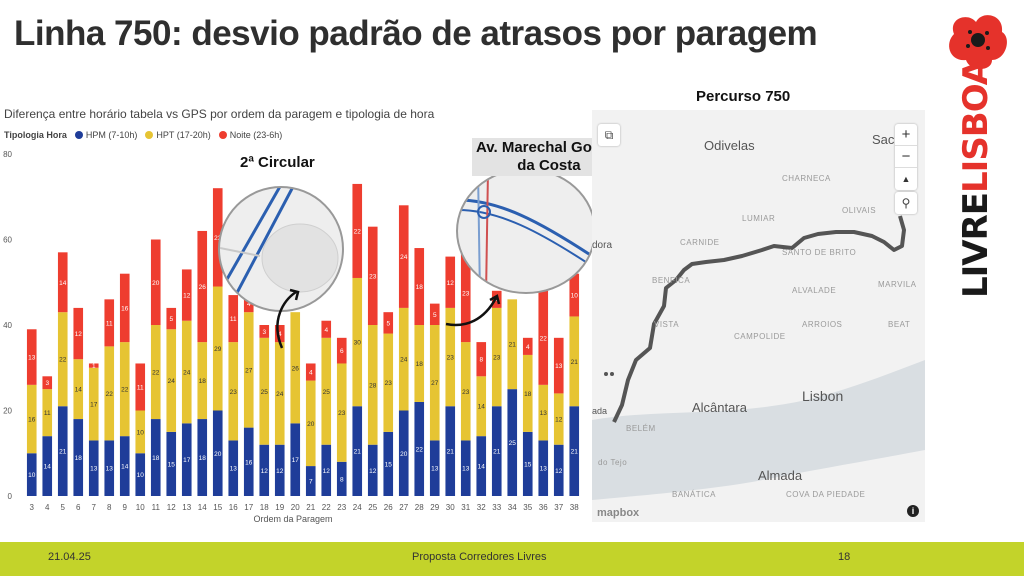 The width and height of the screenshot is (1024, 576). Describe the element at coordinates (609, 135) in the screenshot. I see `map-layers-button: ⧉` at that location.